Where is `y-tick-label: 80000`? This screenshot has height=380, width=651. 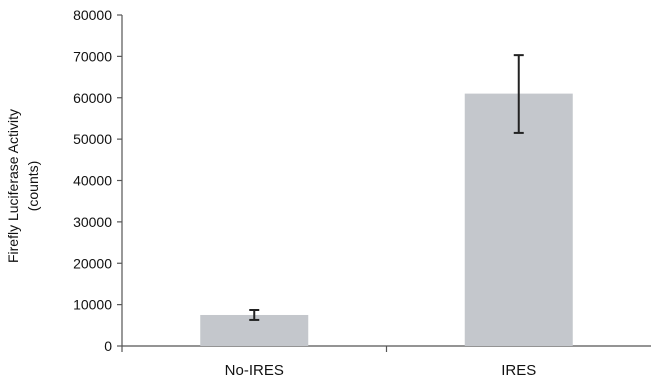
y-tick-label: 80000 is located at coordinates (92, 15).